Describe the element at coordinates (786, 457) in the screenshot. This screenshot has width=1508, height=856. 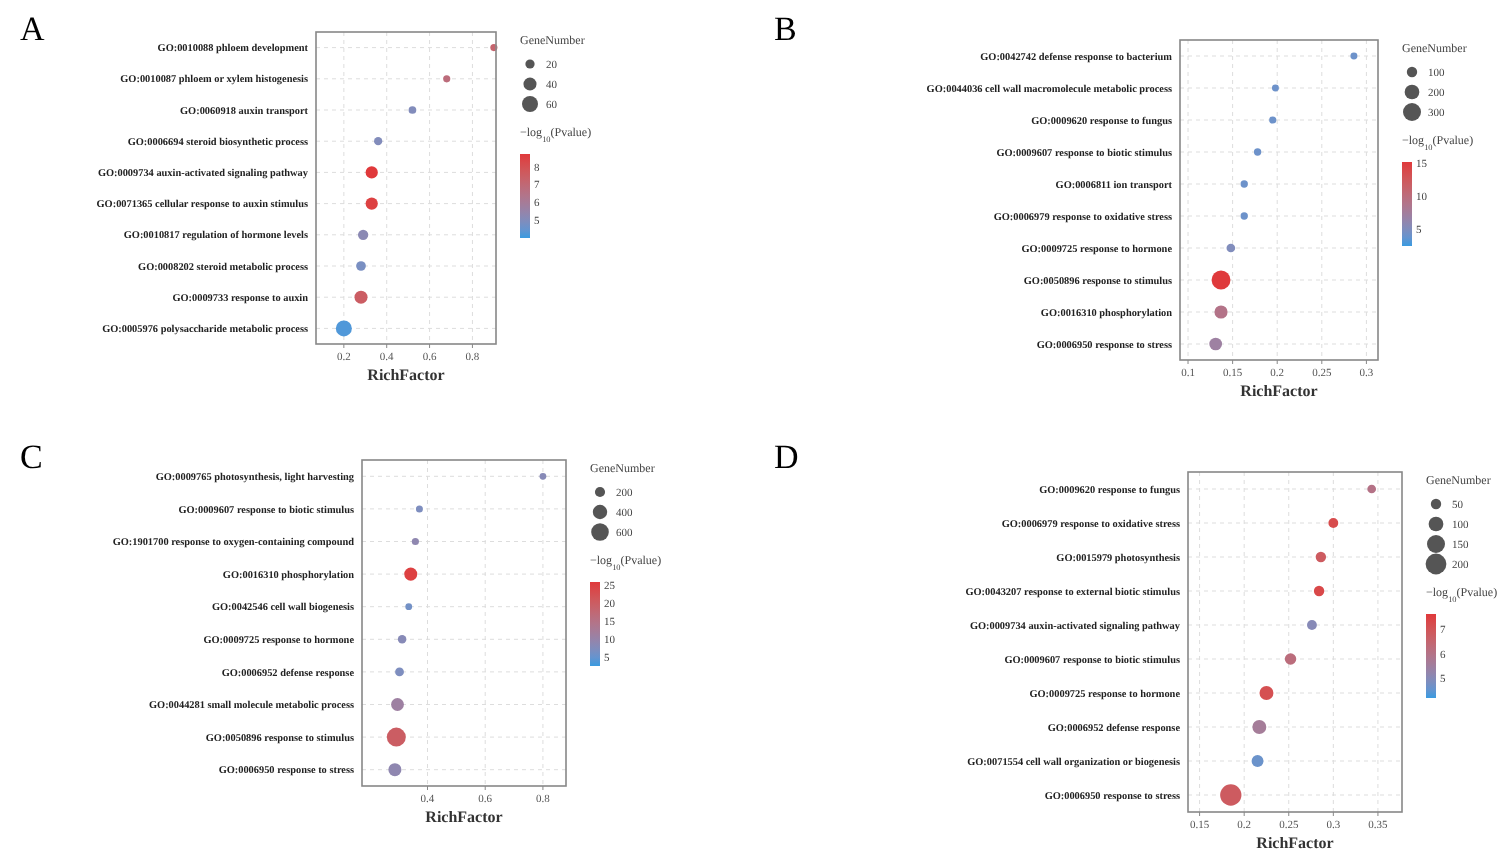
I see `text: D` at that location.